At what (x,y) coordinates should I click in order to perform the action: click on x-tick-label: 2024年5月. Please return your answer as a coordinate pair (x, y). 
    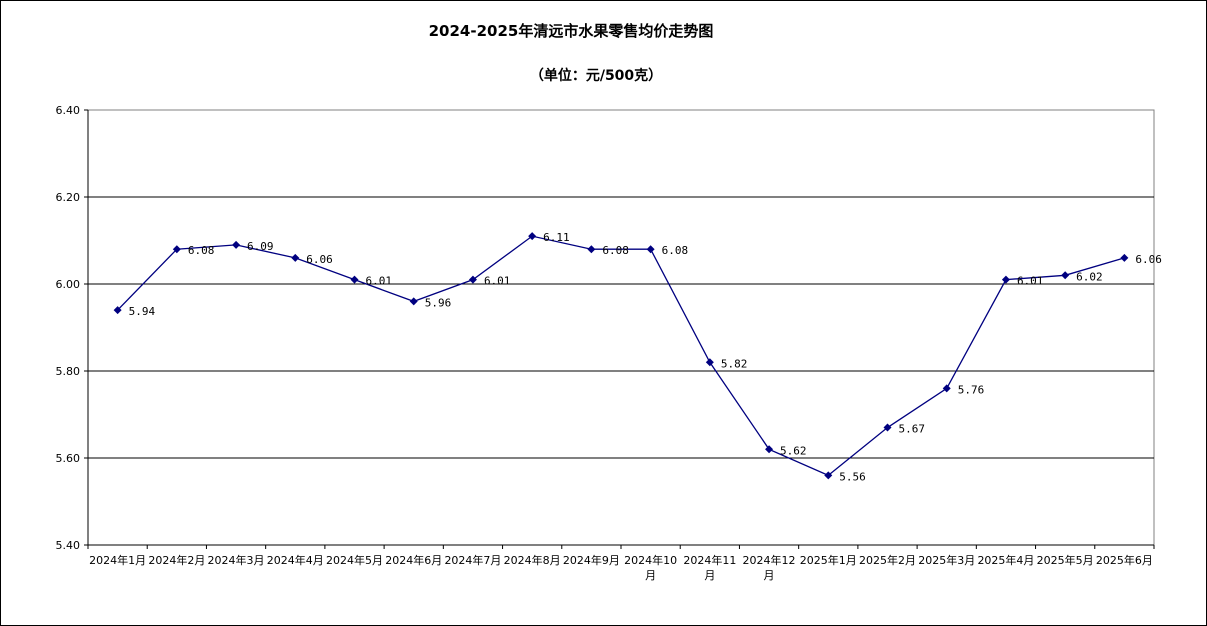
    Looking at the image, I should click on (354, 560).